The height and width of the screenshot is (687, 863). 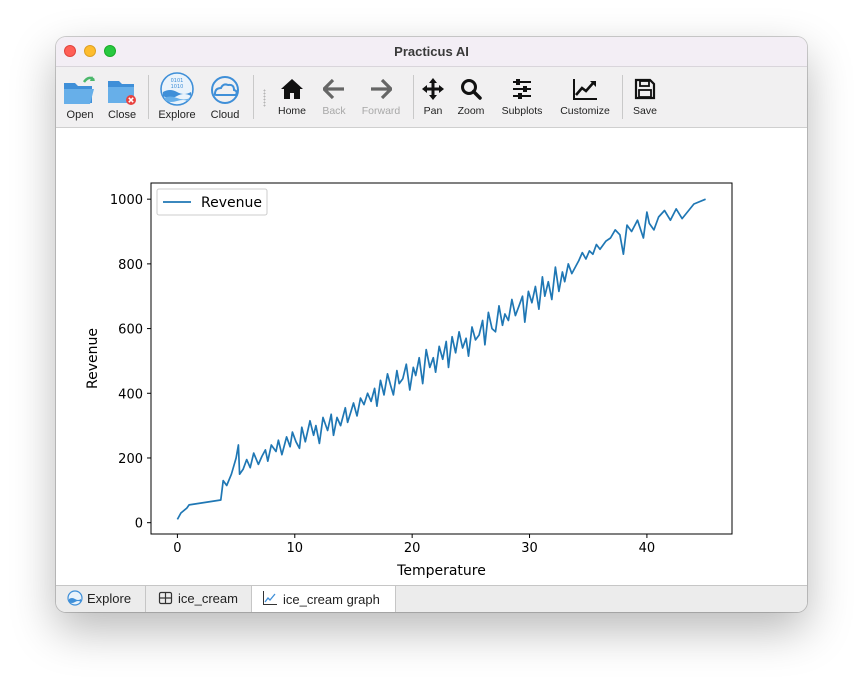 I want to click on save-button: Save, so click(x=645, y=97).